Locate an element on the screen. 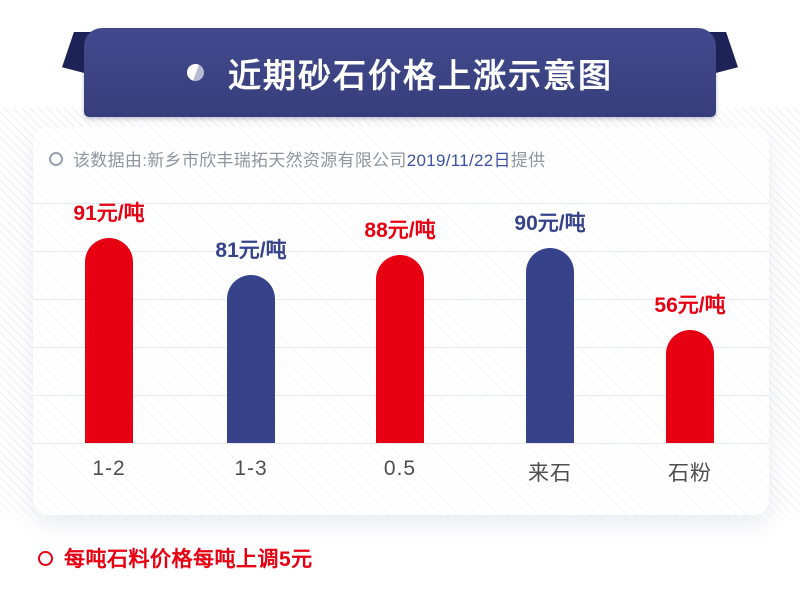  category-label: 石粉 is located at coordinates (690, 473).